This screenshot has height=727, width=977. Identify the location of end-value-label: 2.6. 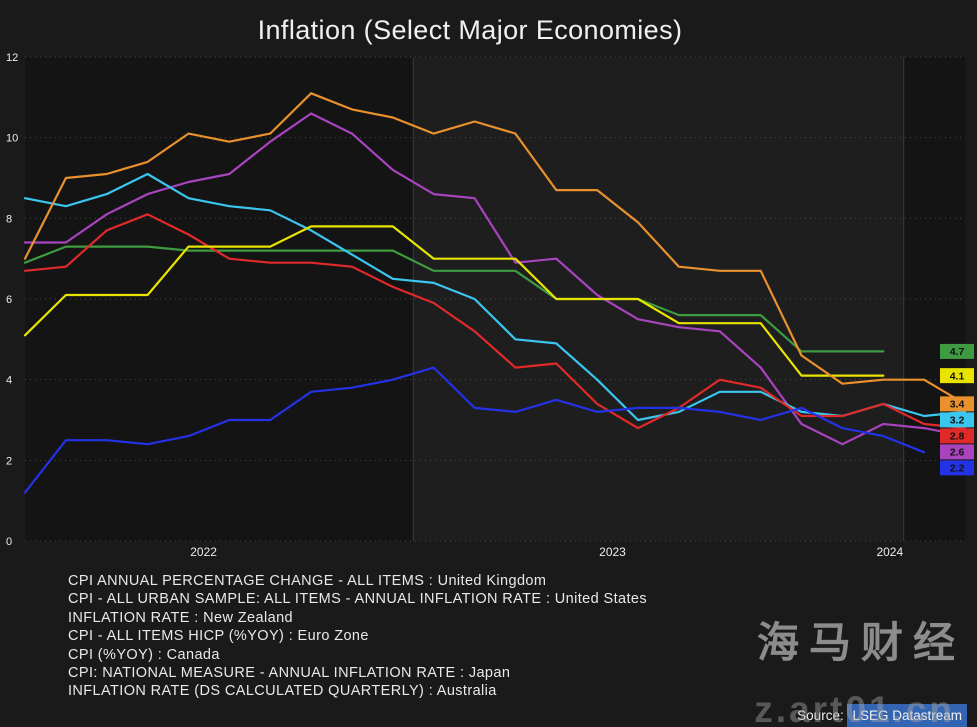
(957, 453).